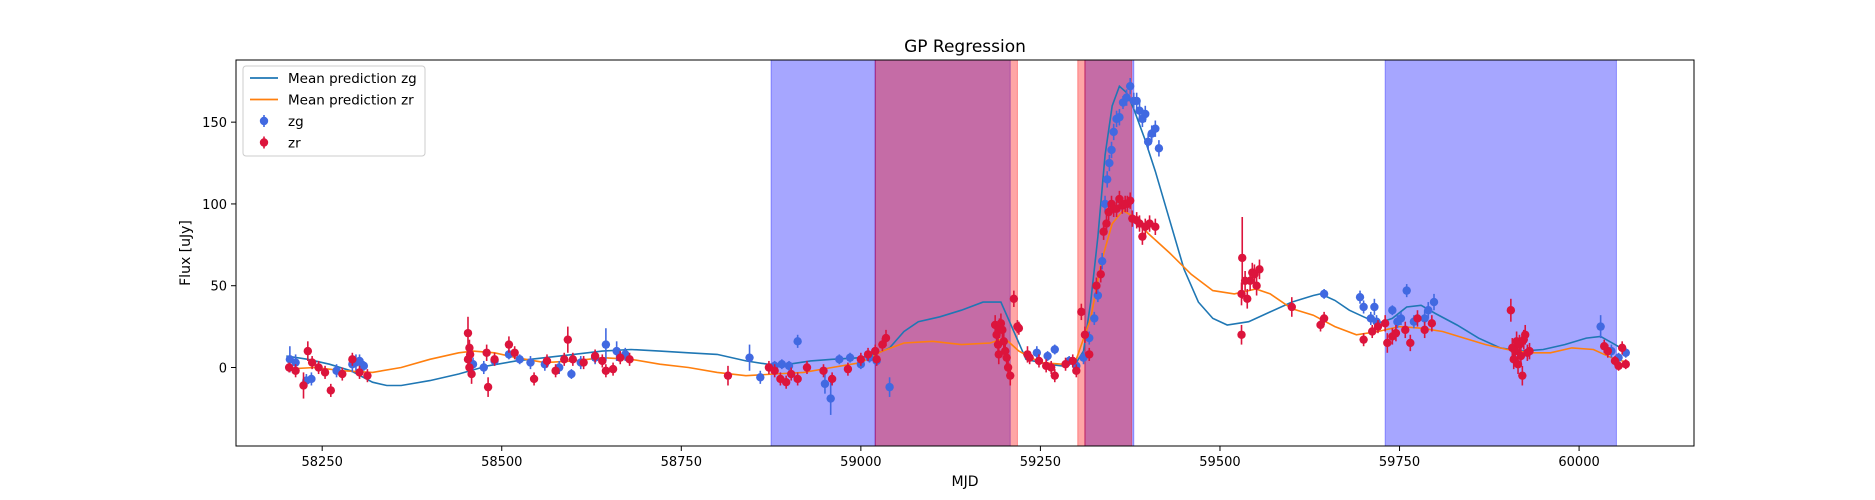  What do you see at coordinates (264, 142) in the screenshot?
I see `legend-marker-zr` at bounding box center [264, 142].